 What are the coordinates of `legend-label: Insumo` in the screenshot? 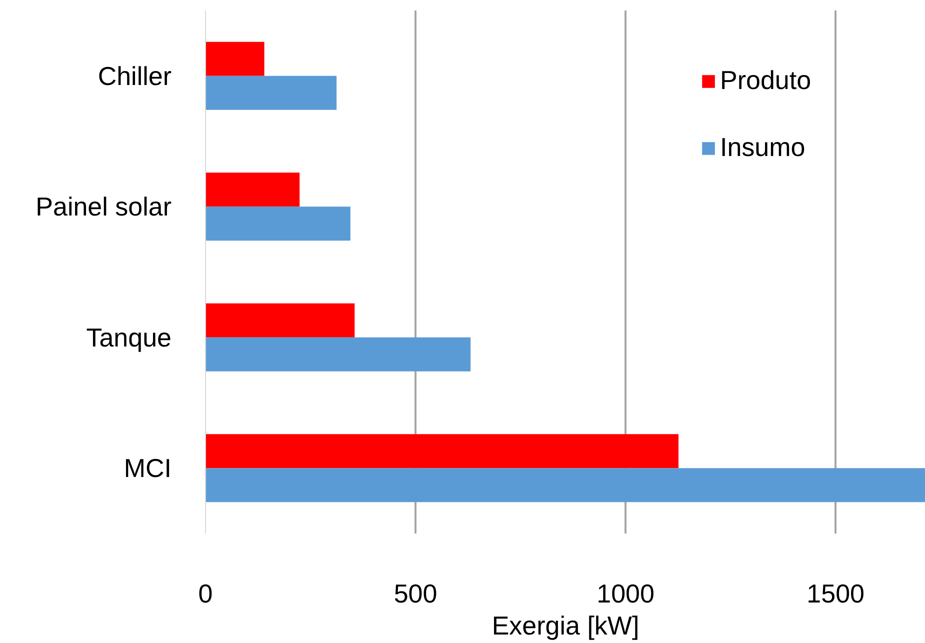 It's located at (763, 147).